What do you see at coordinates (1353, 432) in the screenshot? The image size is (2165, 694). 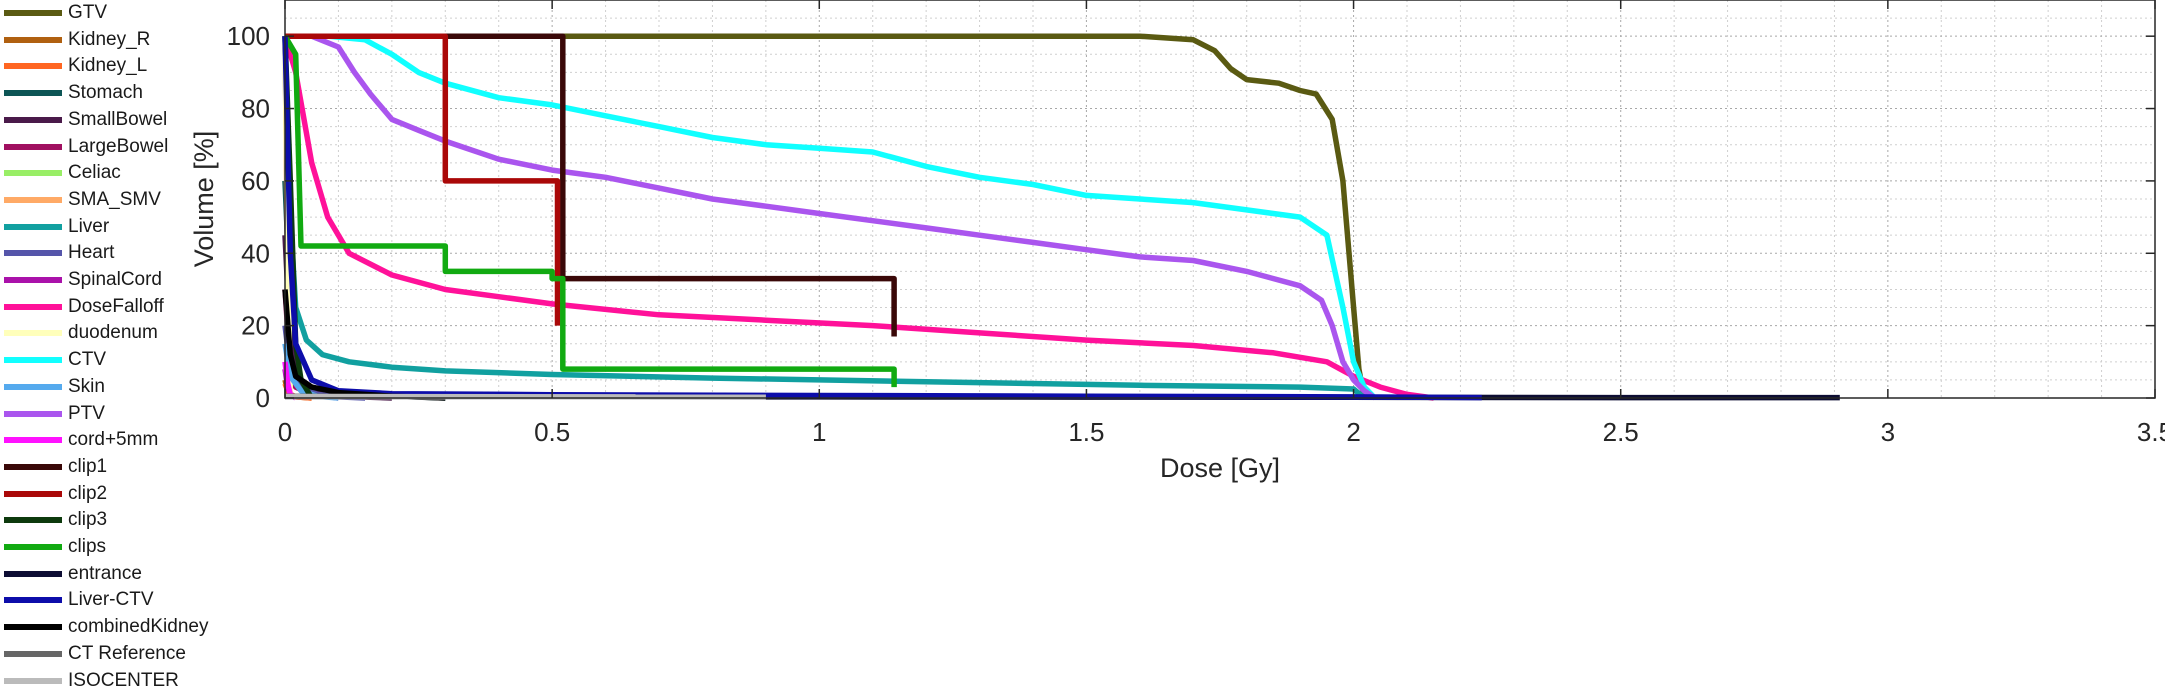 I see `x-tick-label: 2` at bounding box center [1353, 432].